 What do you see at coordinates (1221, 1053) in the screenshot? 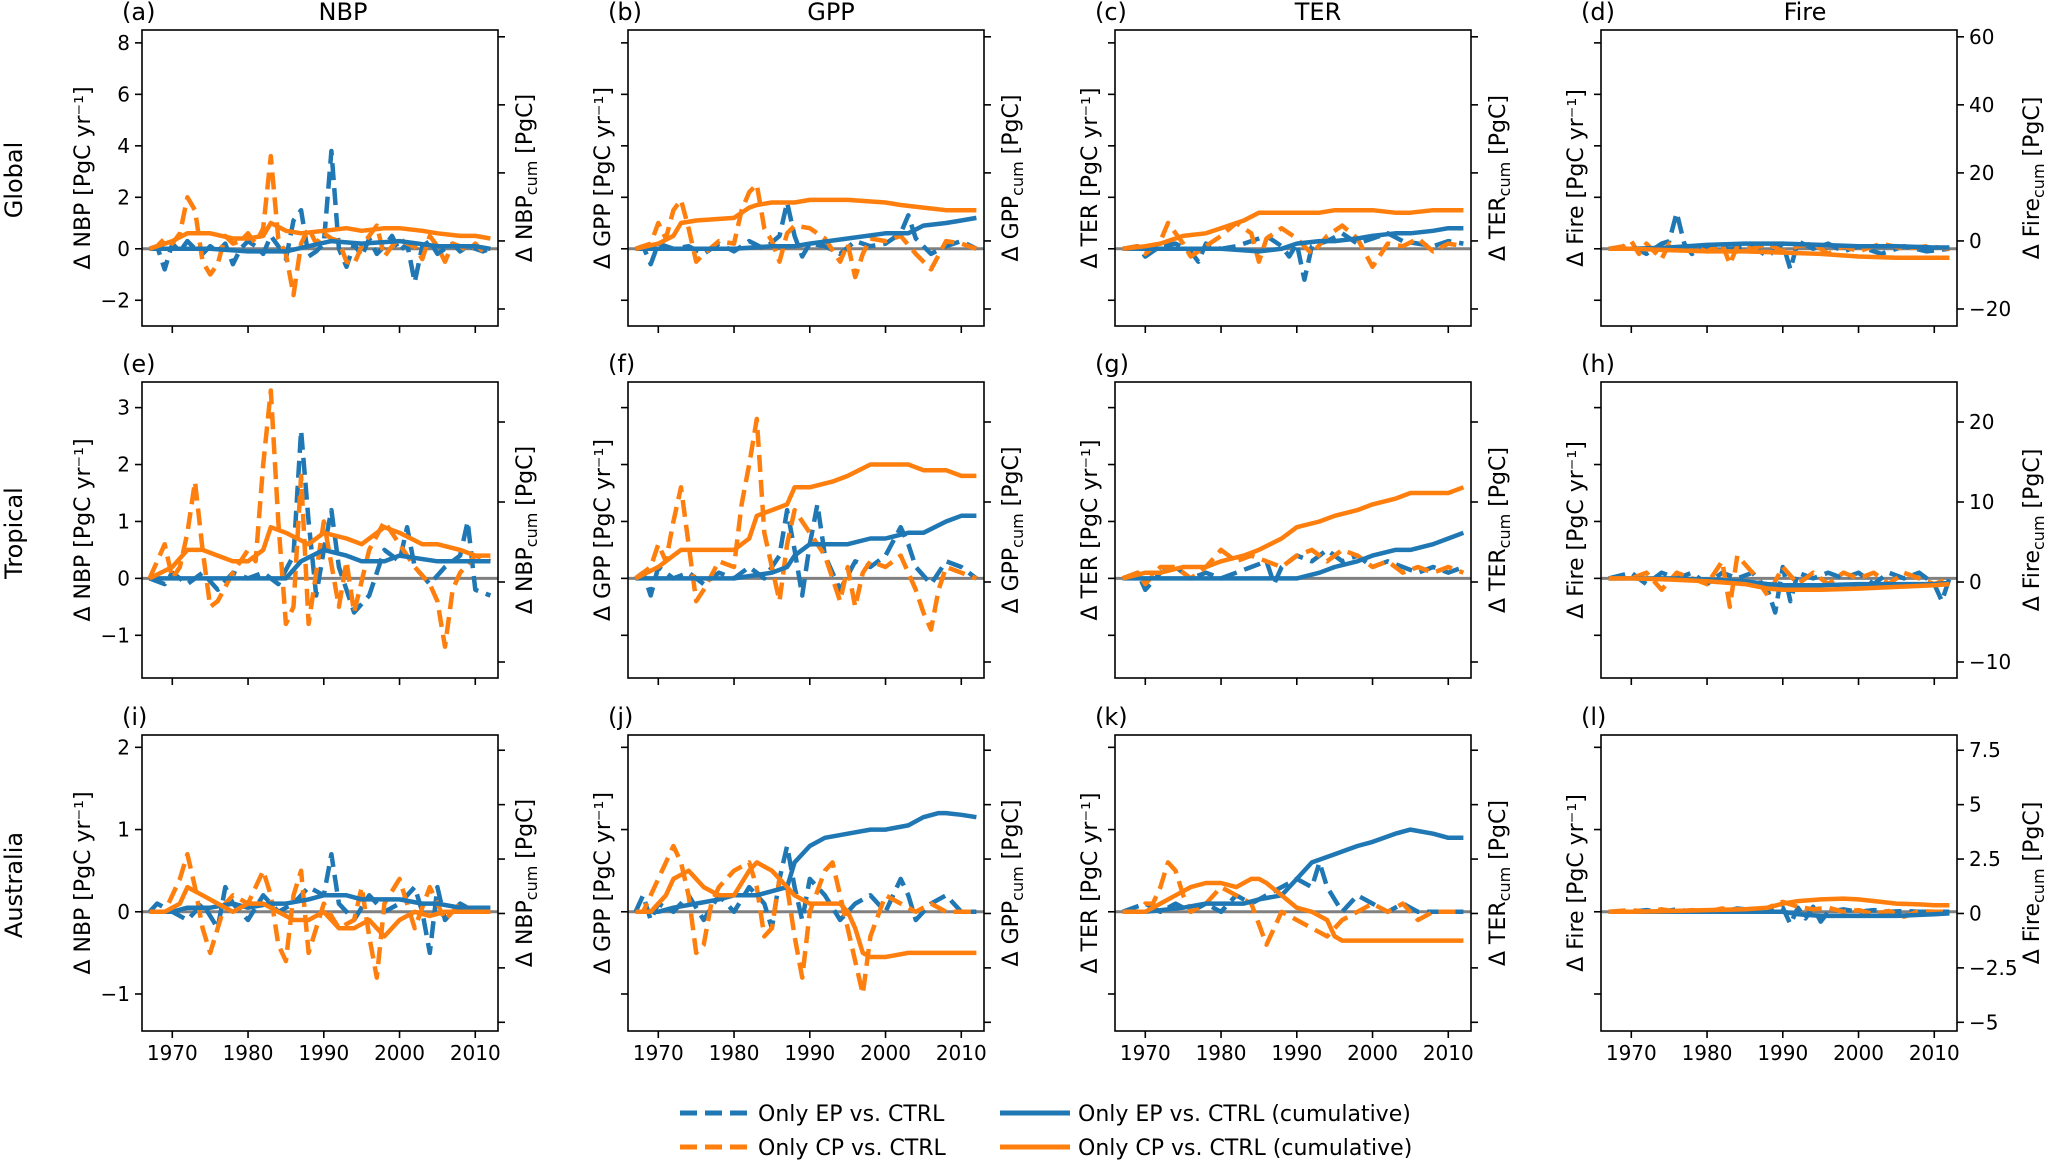
I see `x-tick-label: 1980` at bounding box center [1221, 1053].